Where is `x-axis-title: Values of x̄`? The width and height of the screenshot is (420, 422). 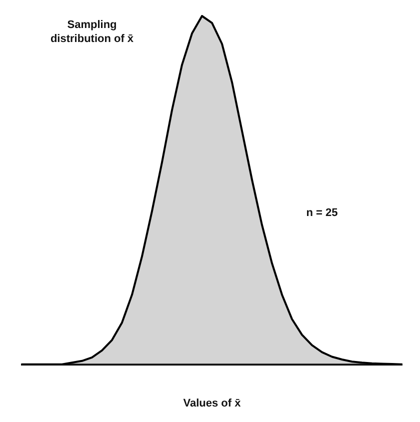 x-axis-title: Values of x̄ is located at coordinates (212, 403).